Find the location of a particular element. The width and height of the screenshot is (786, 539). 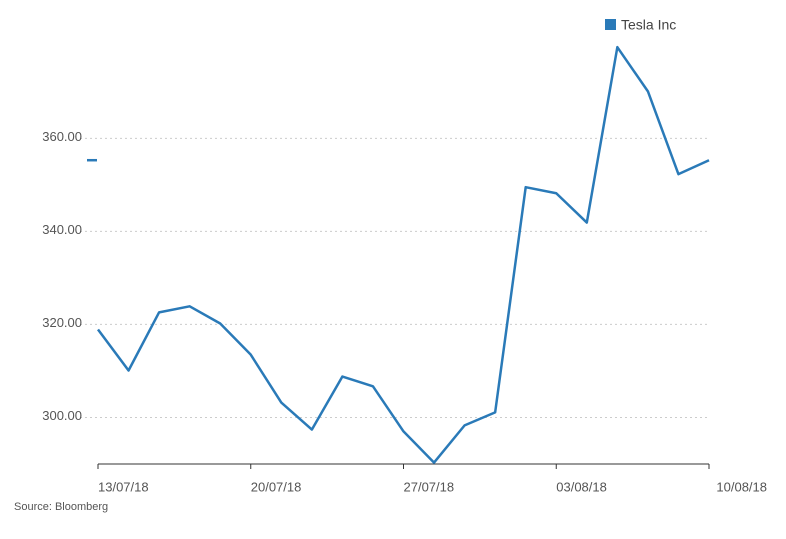

legend-label: Tesla Inc is located at coordinates (648, 25).